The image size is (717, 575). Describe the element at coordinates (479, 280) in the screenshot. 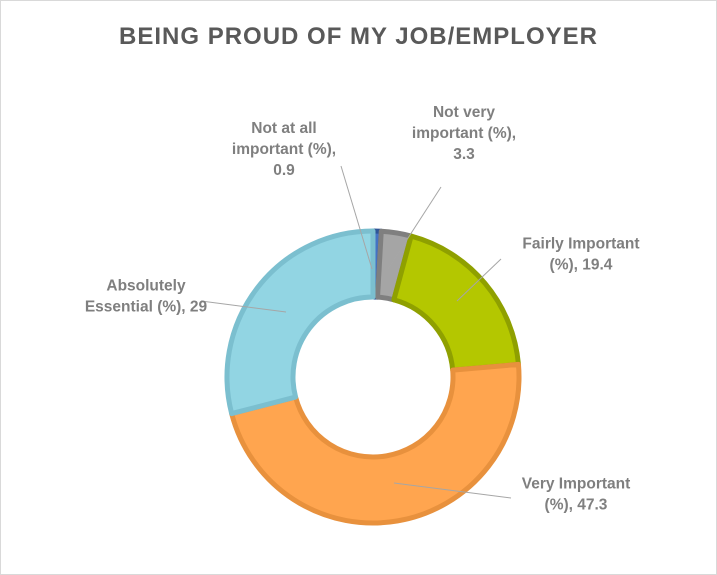

I see `leader-line-fairly-important` at that location.